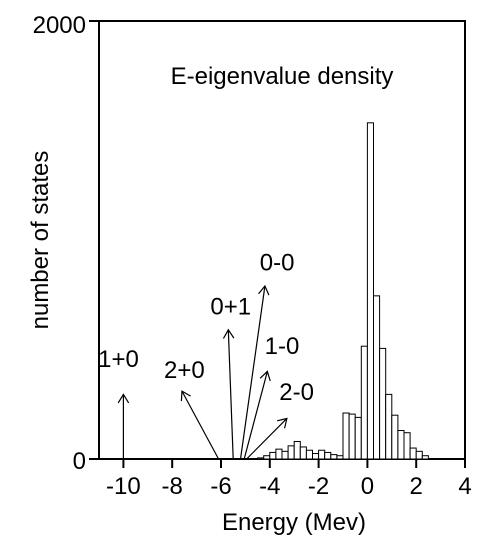 The width and height of the screenshot is (480, 540). Describe the element at coordinates (277, 263) in the screenshot. I see `annotation-label: 0-0` at that location.